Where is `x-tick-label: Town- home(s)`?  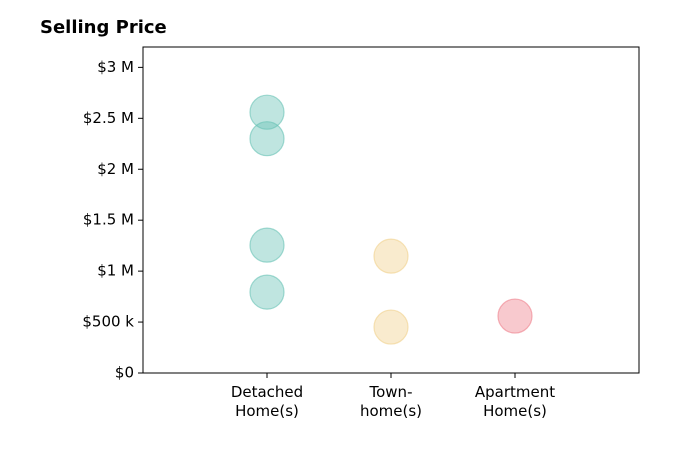 x-tick-label: Town- home(s) is located at coordinates (391, 401).